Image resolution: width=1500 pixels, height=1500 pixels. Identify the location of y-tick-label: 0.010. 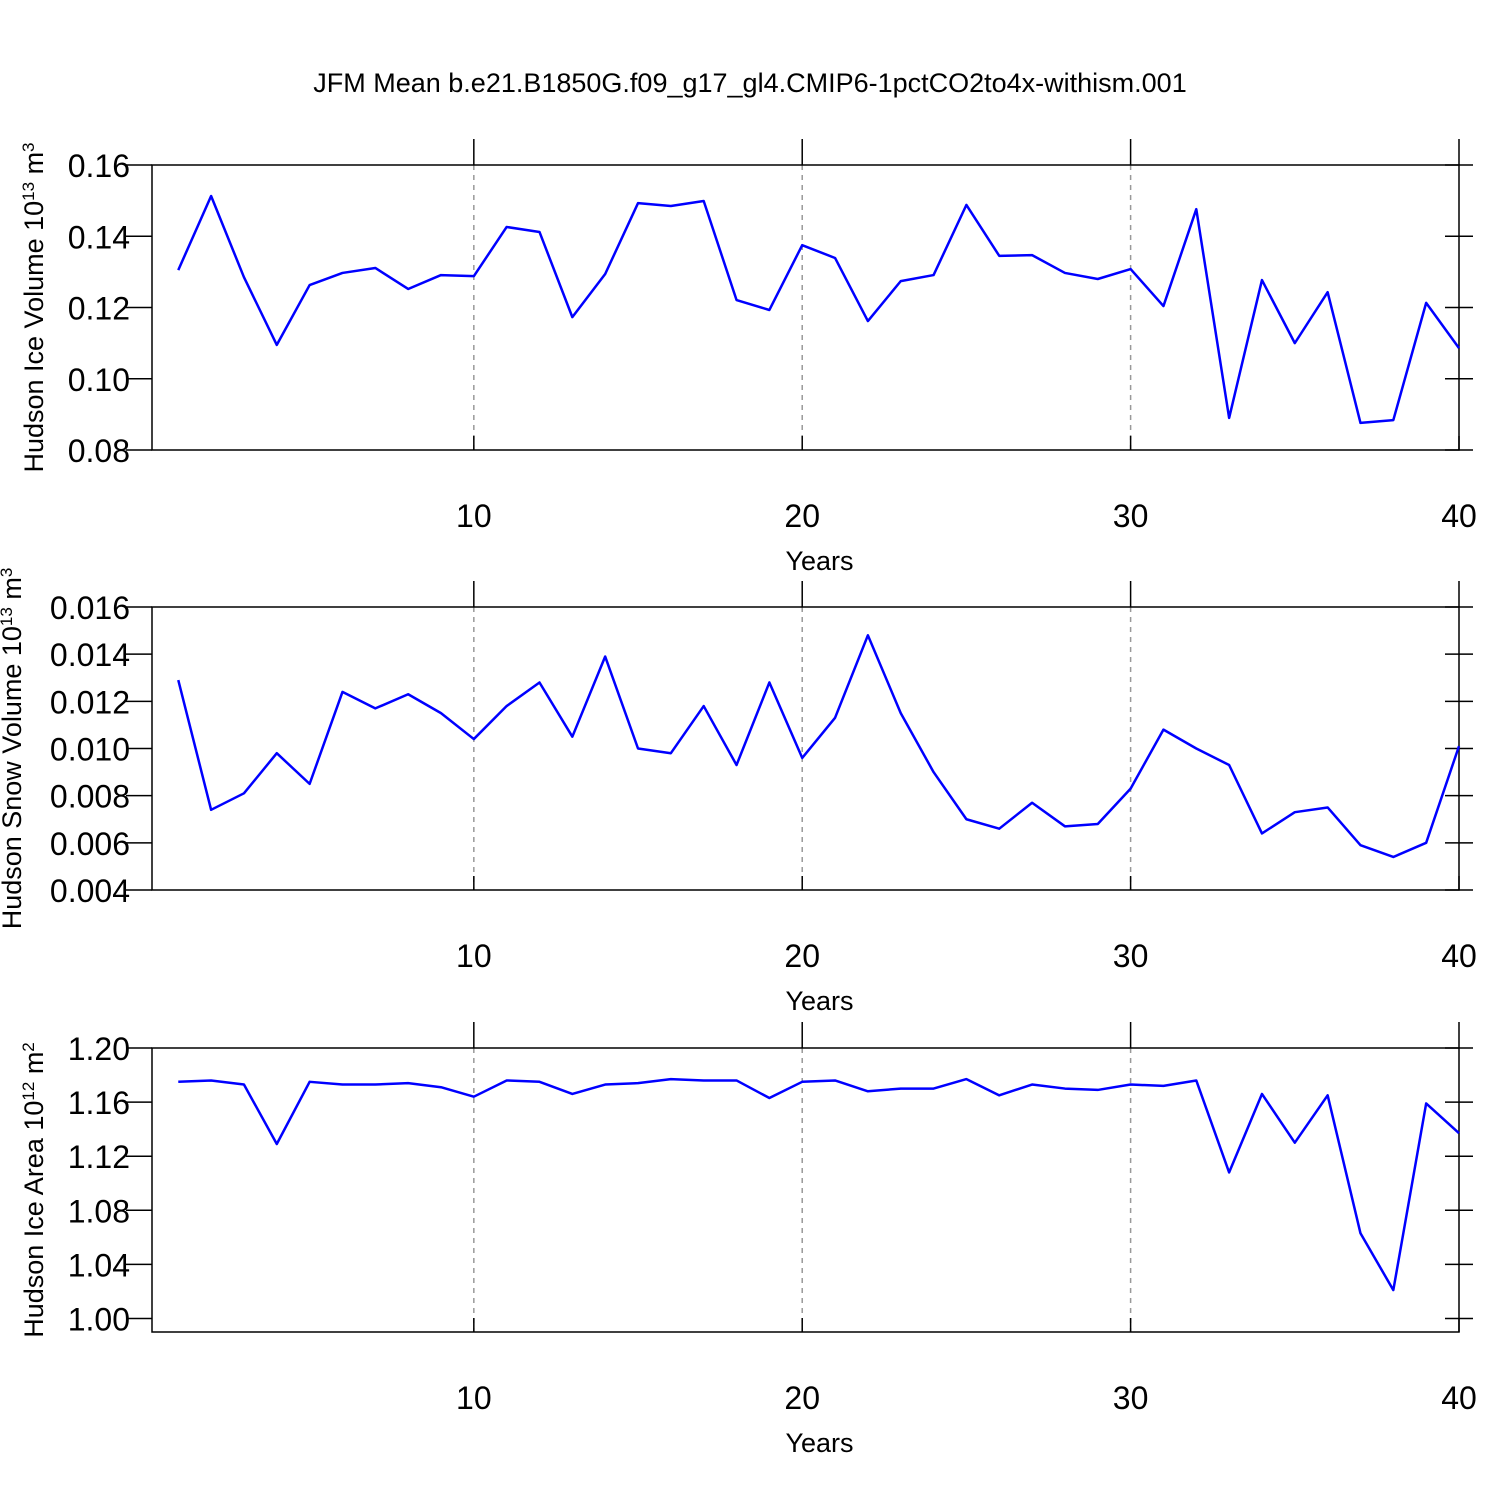
(90, 750).